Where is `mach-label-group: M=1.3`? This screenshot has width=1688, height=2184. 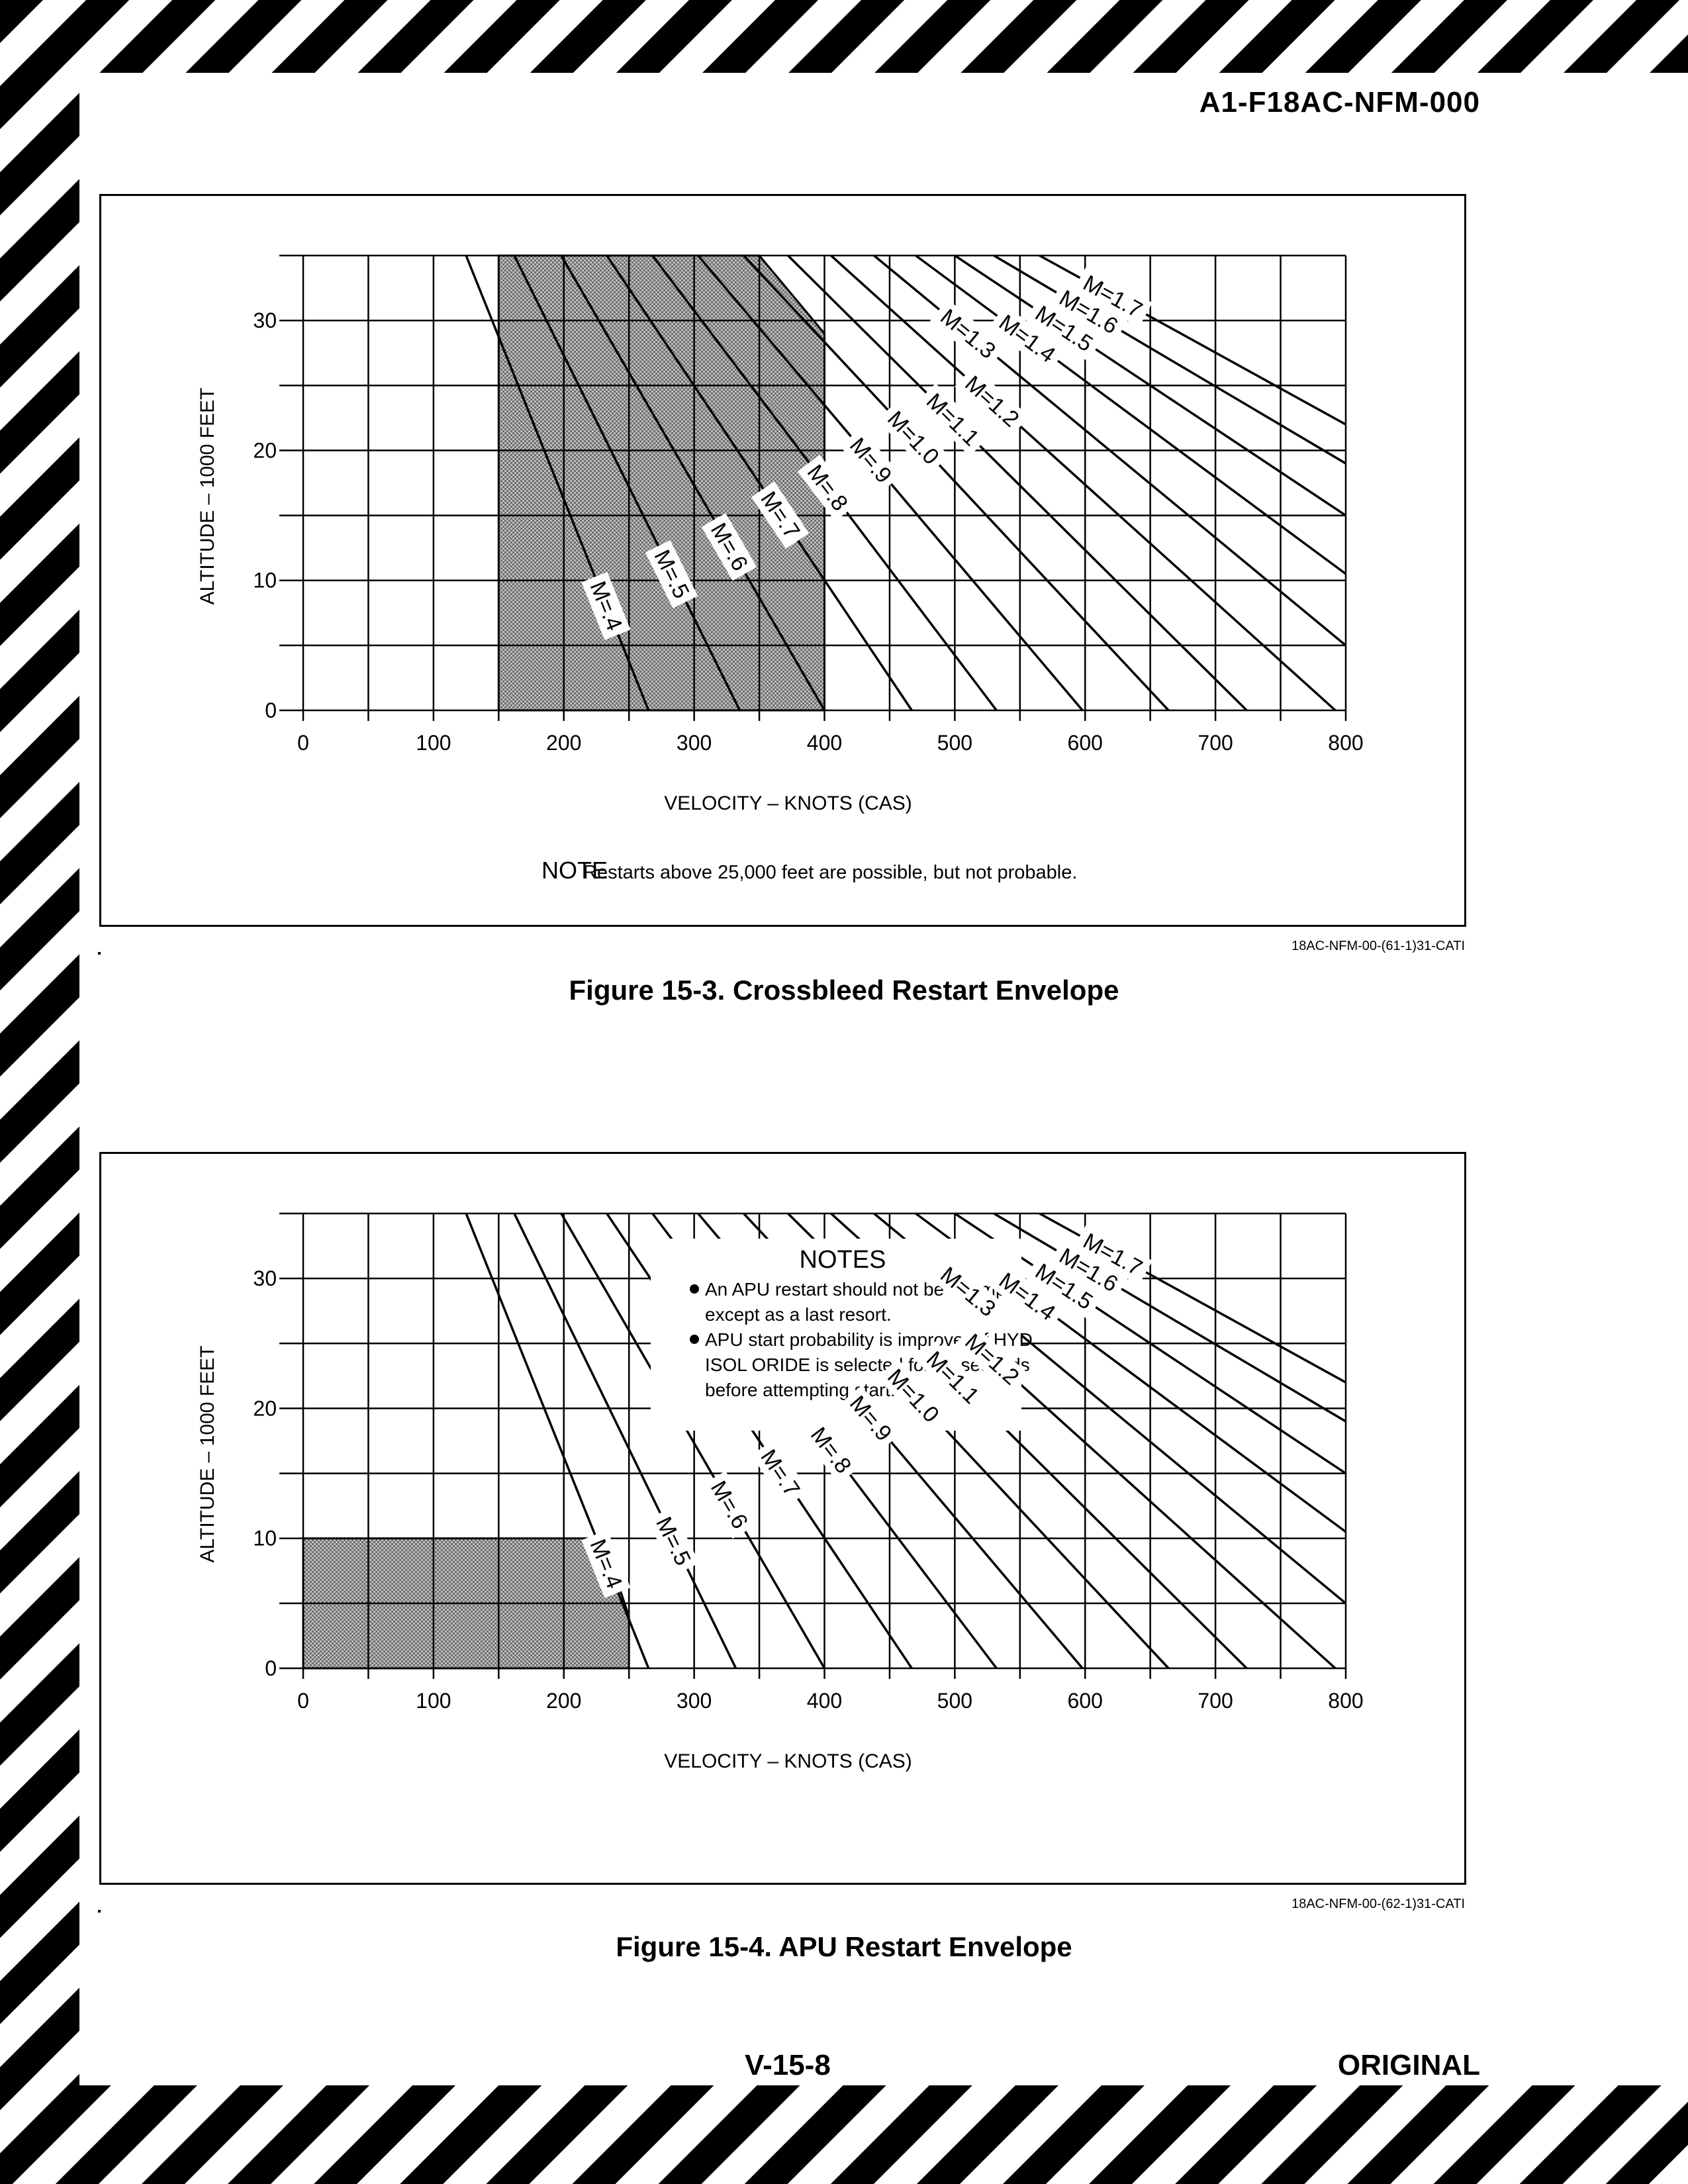 mach-label-group: M=1.3 is located at coordinates (967, 334).